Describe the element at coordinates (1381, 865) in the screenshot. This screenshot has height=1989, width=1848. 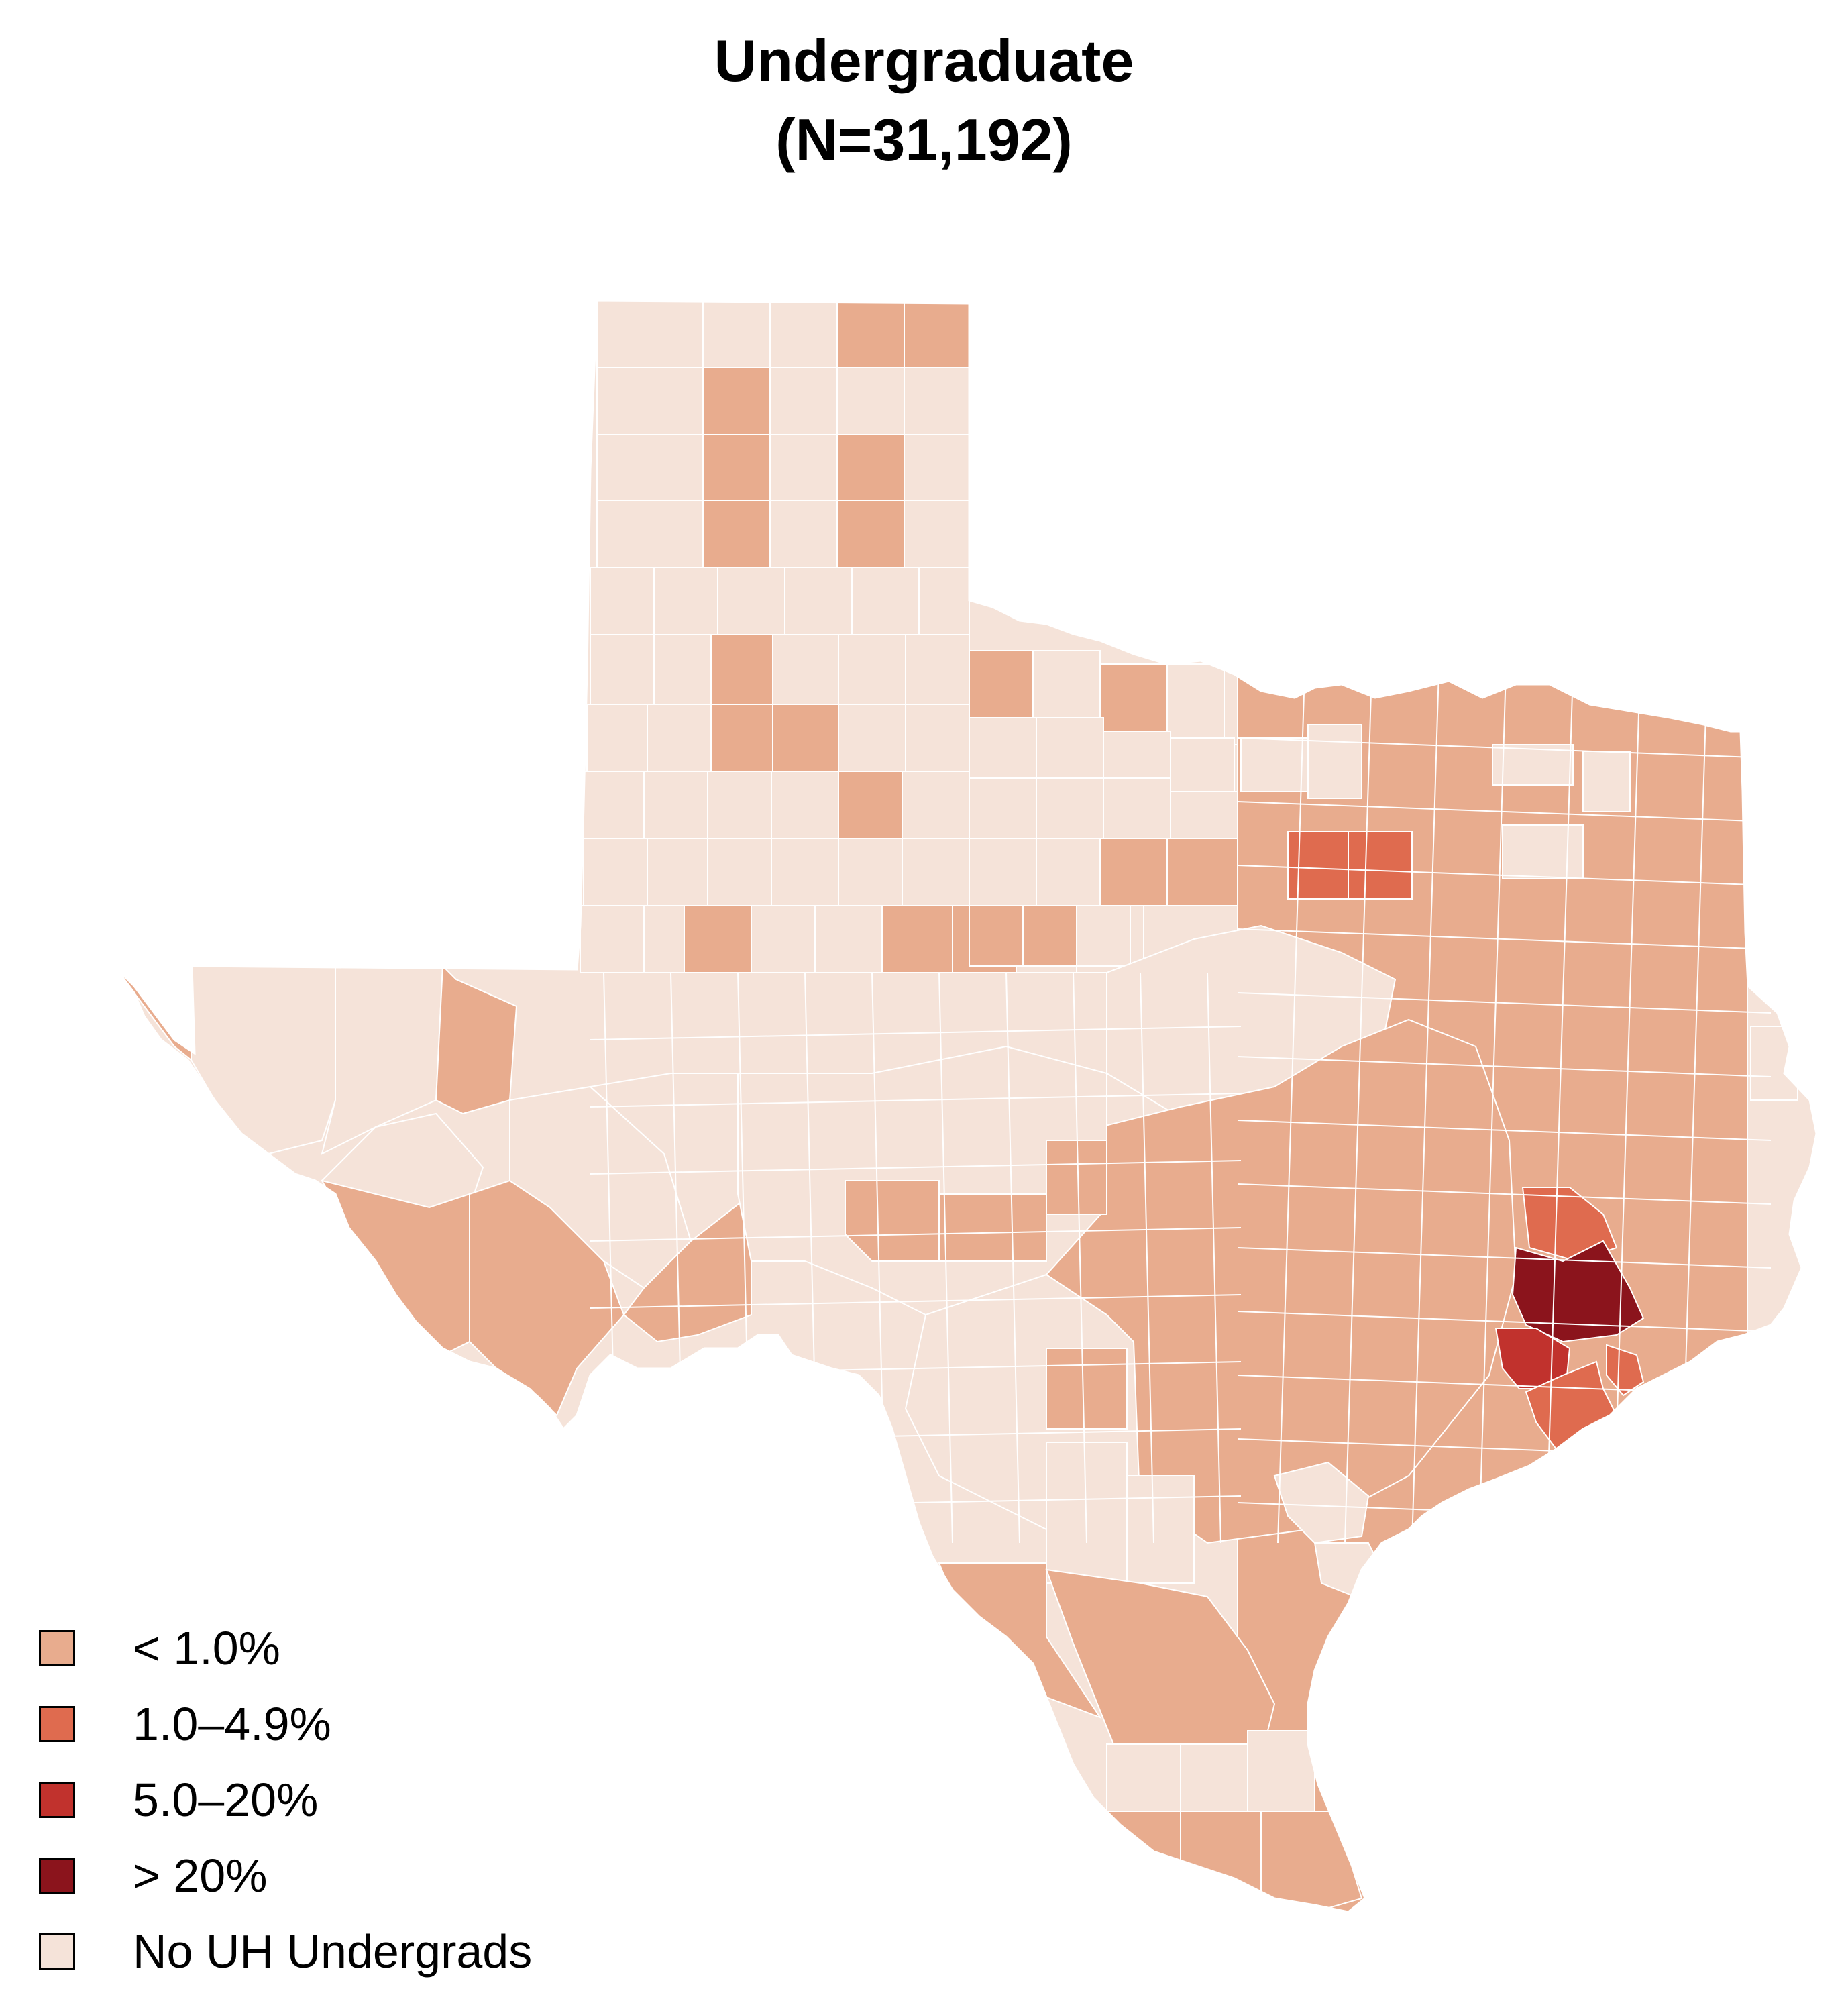
I see `county-dallas` at that location.